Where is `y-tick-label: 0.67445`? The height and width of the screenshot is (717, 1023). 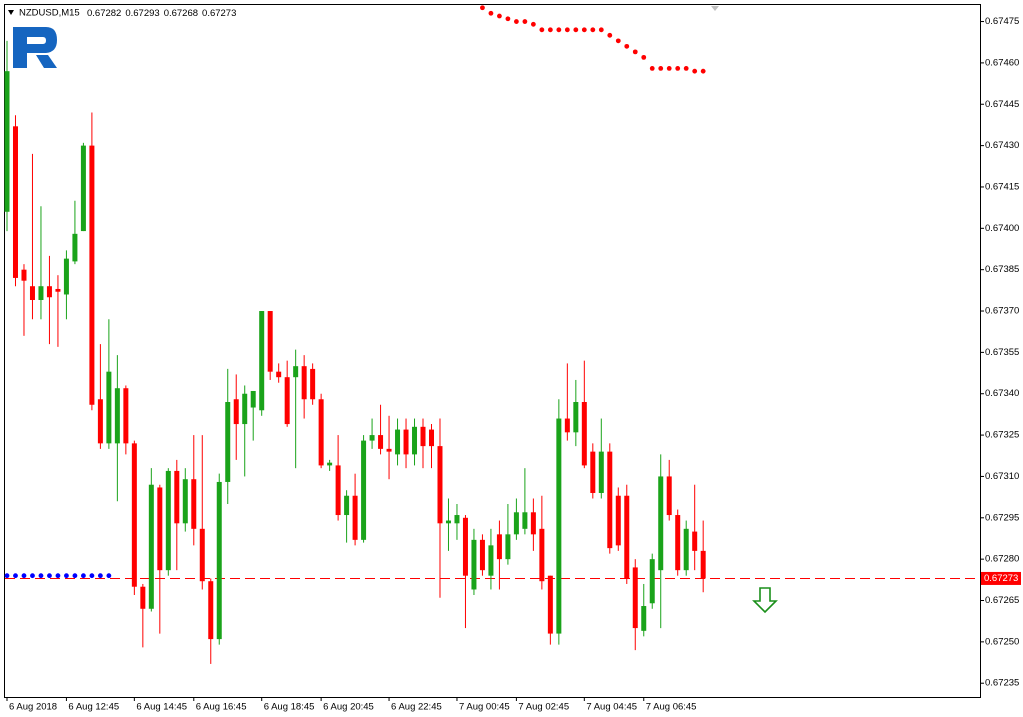
y-tick-label: 0.67445 is located at coordinates (1002, 104).